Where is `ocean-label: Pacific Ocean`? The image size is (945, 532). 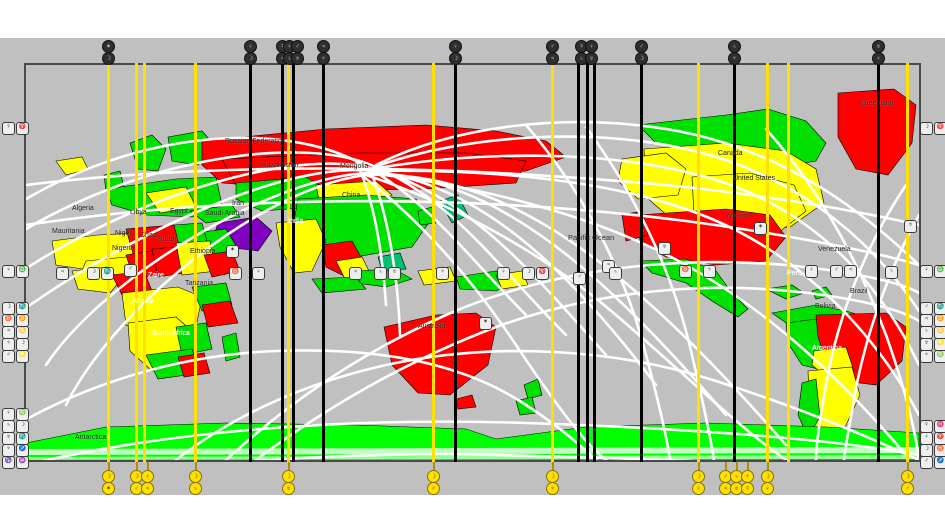
ocean-label: Pacific Ocean is located at coordinates (591, 237).